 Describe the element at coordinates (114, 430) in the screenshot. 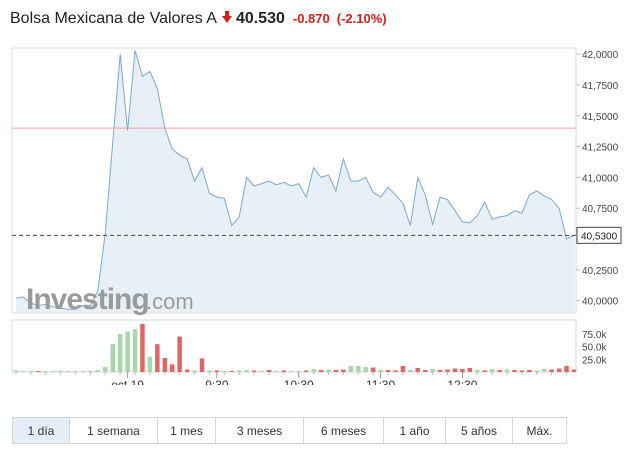

I see `timeframe-1: 1 semana` at that location.